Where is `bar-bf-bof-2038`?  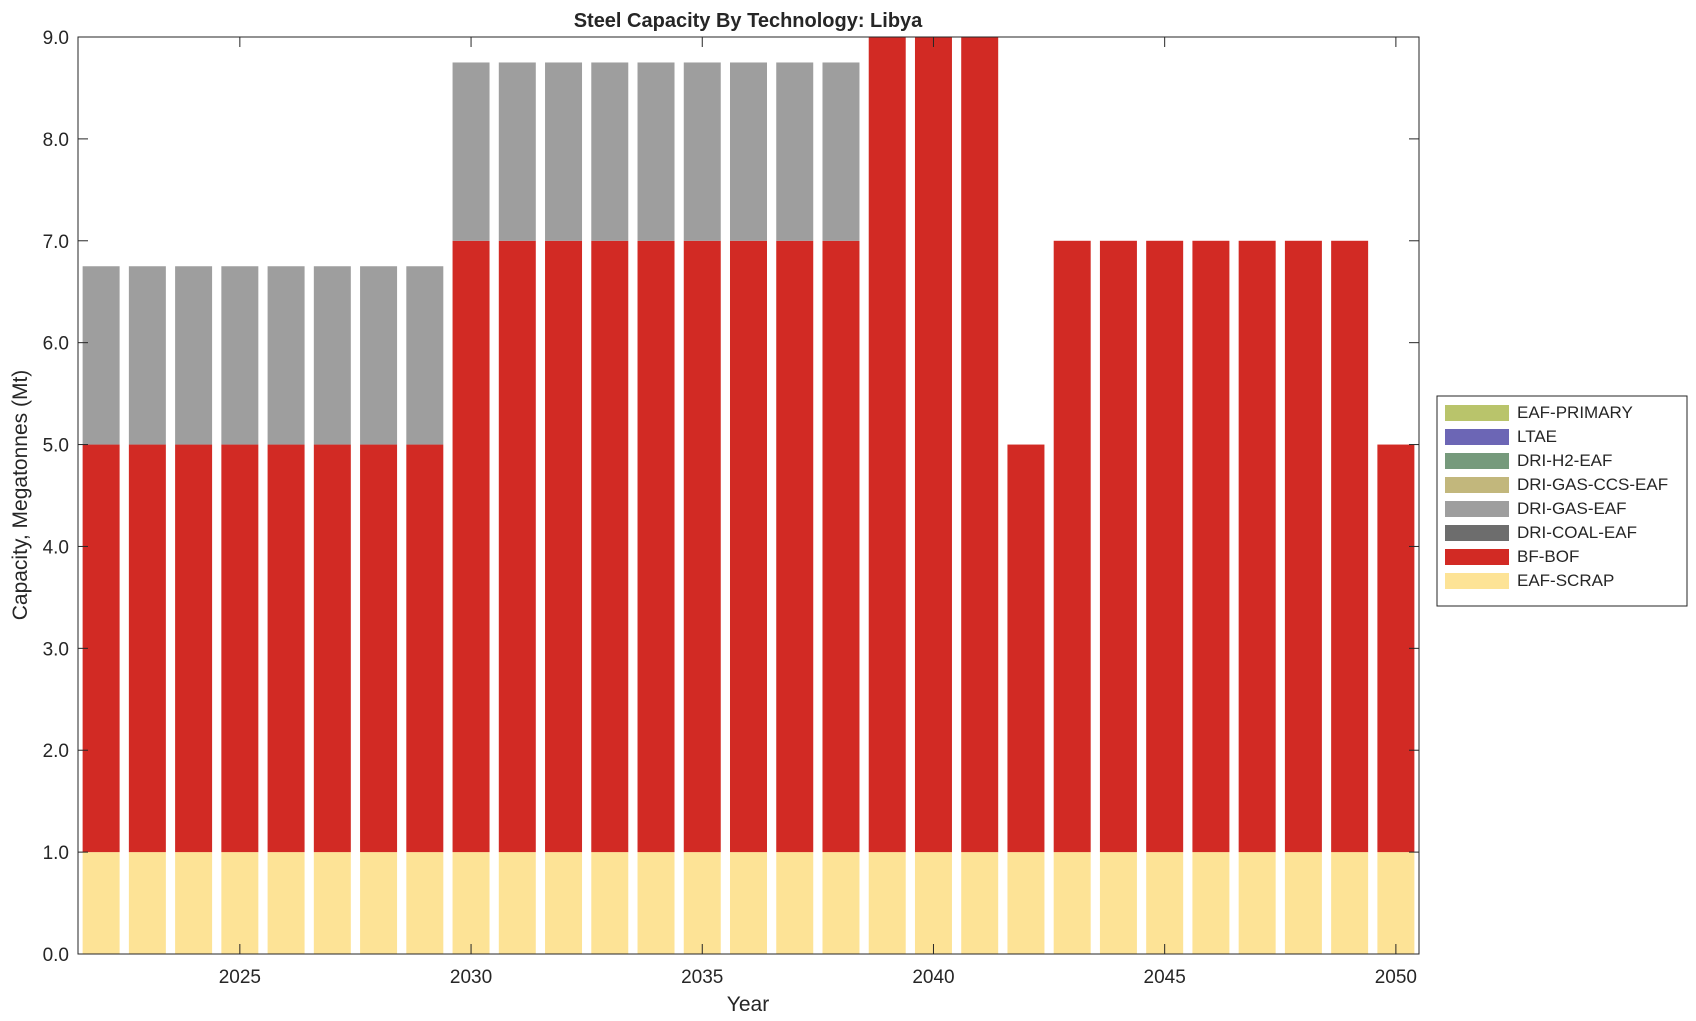 bar-bf-bof-2038 is located at coordinates (841, 546).